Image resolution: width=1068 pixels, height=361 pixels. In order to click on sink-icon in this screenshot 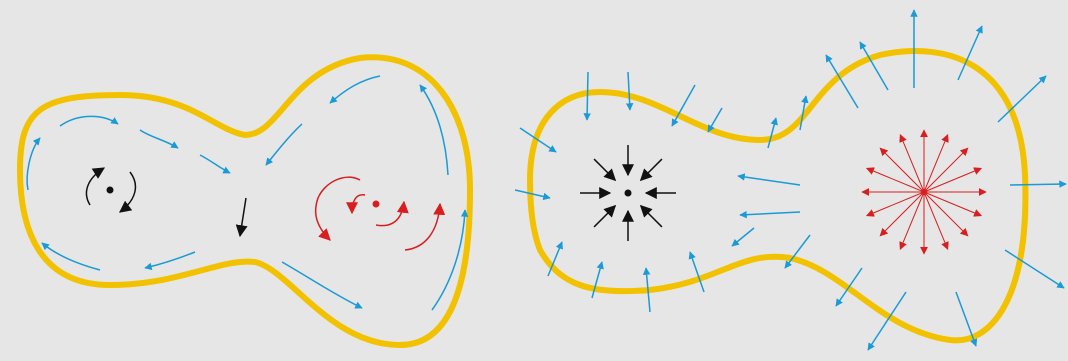, I will do `click(628, 193)`.